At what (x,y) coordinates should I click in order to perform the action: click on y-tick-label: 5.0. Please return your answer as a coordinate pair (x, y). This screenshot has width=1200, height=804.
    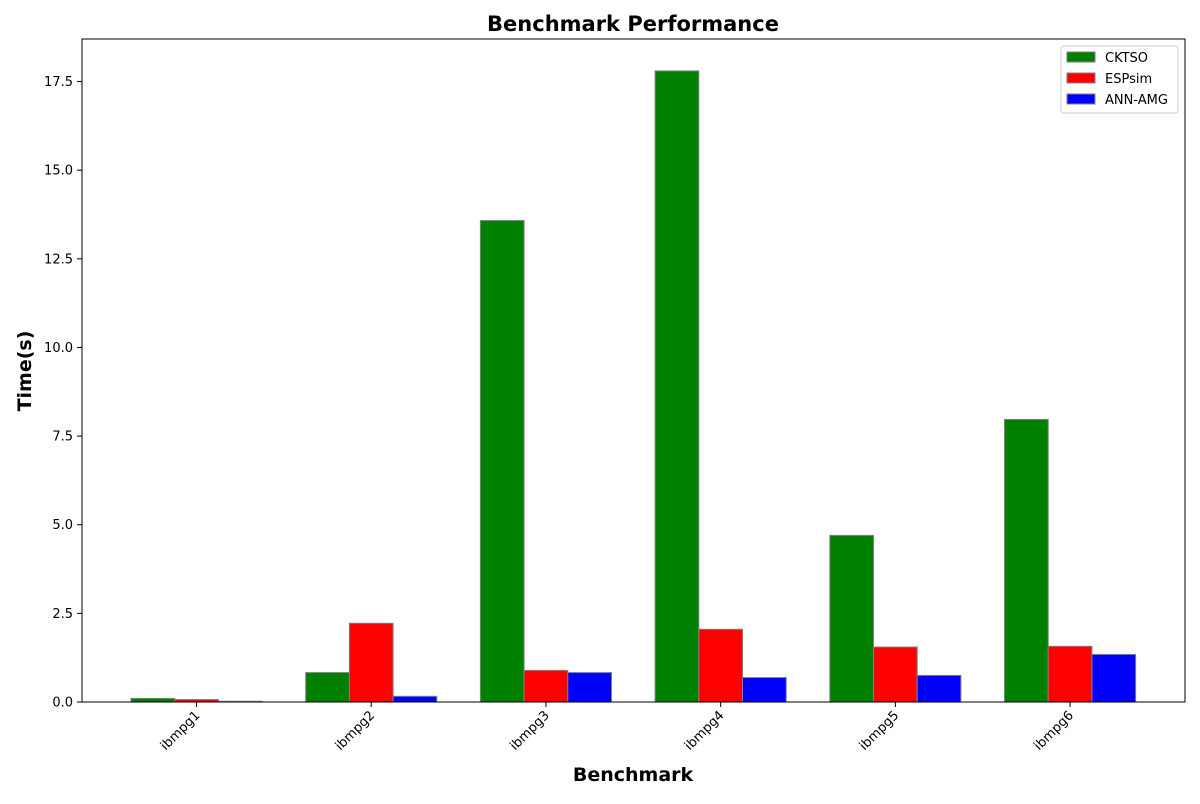
    Looking at the image, I should click on (62, 525).